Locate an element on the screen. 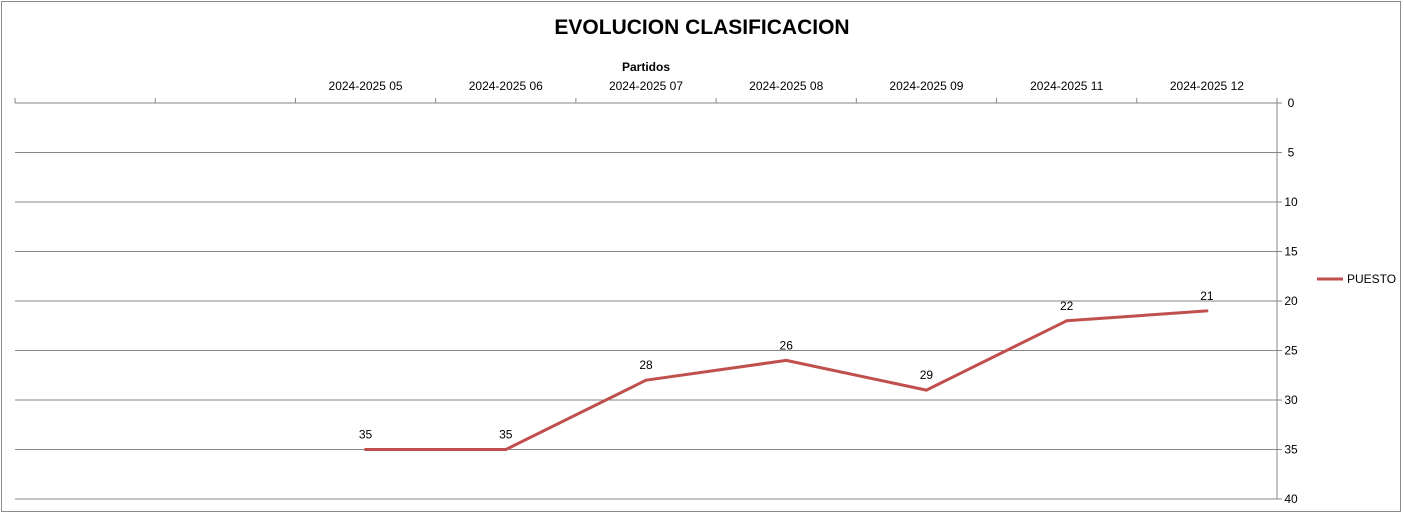 The image size is (1404, 515). y-tick-label-20: 20 is located at coordinates (1291, 301).